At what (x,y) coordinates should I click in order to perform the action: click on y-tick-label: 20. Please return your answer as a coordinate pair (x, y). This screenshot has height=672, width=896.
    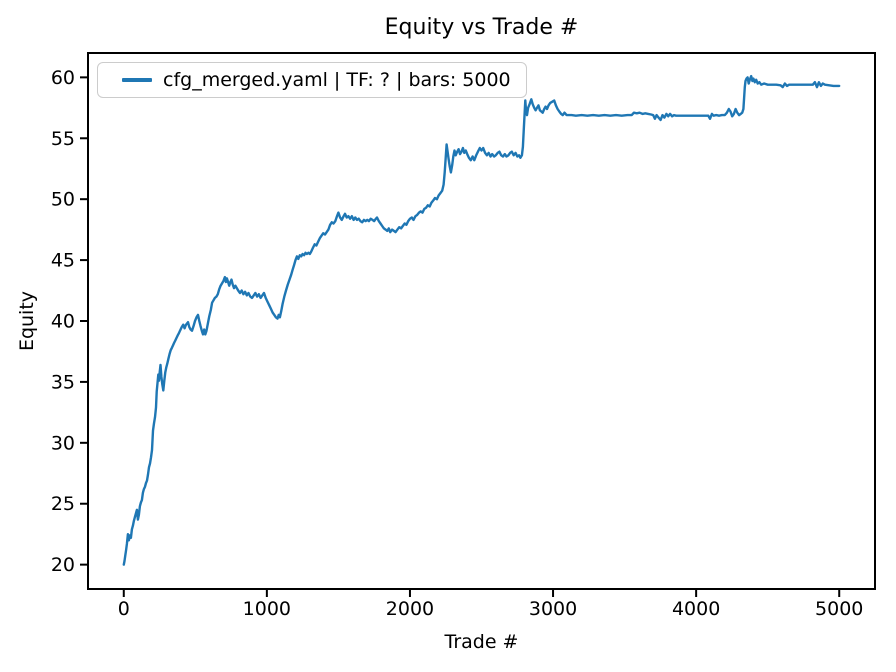
    Looking at the image, I should click on (63, 565).